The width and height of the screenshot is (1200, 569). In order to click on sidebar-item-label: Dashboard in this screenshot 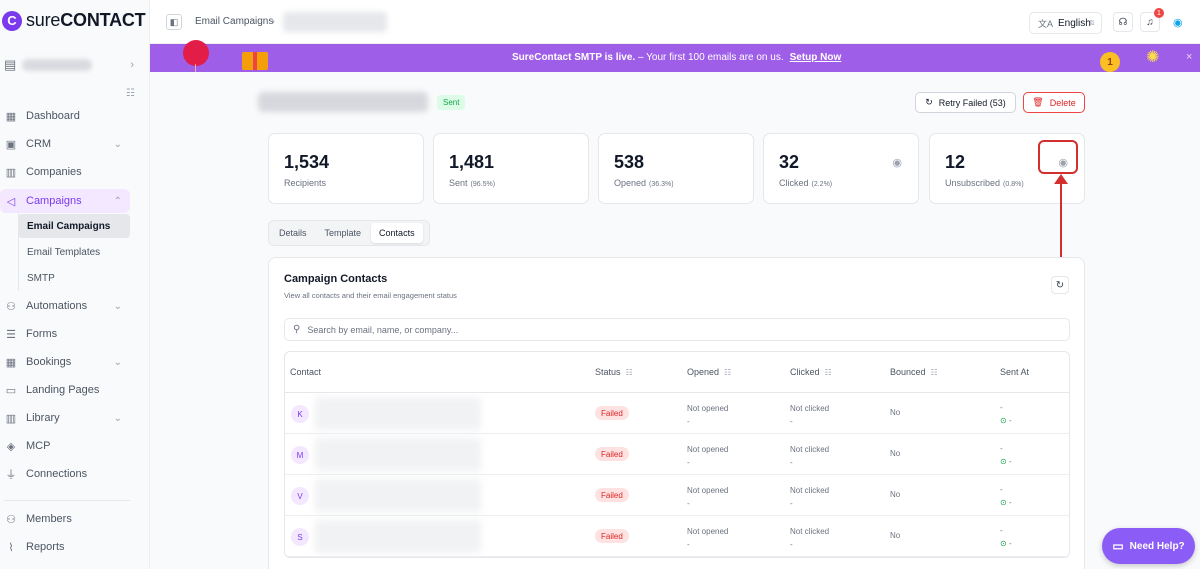, I will do `click(53, 116)`.